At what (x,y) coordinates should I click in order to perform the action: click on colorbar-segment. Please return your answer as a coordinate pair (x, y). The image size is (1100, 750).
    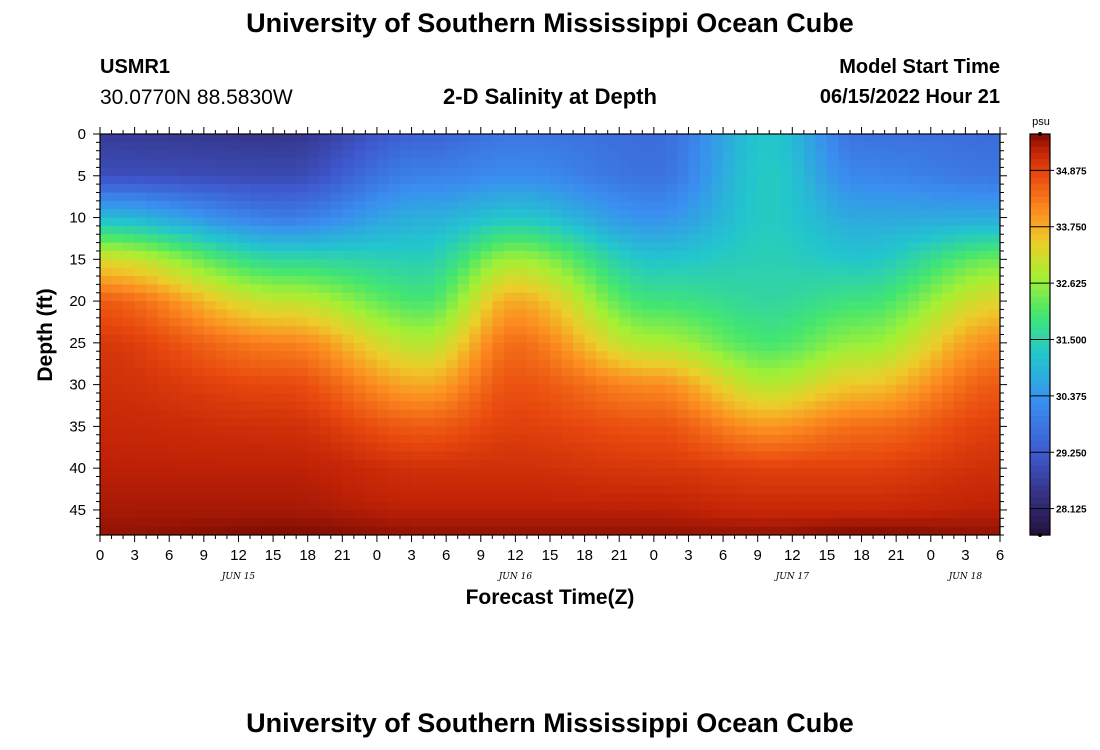
    Looking at the image, I should click on (1040, 281).